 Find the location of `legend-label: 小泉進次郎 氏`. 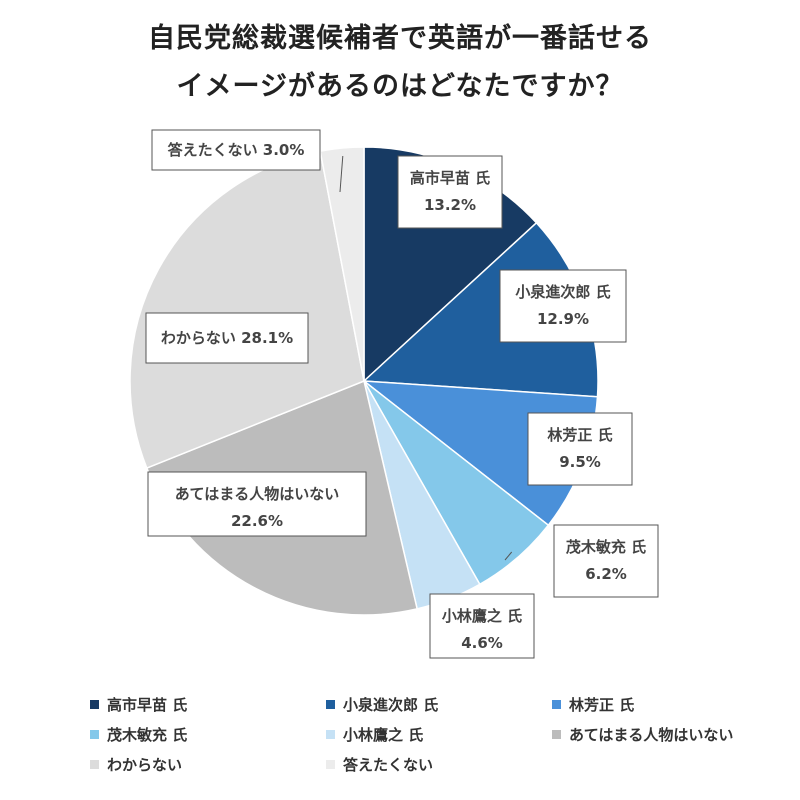

legend-label: 小泉進次郎 氏 is located at coordinates (391, 705).